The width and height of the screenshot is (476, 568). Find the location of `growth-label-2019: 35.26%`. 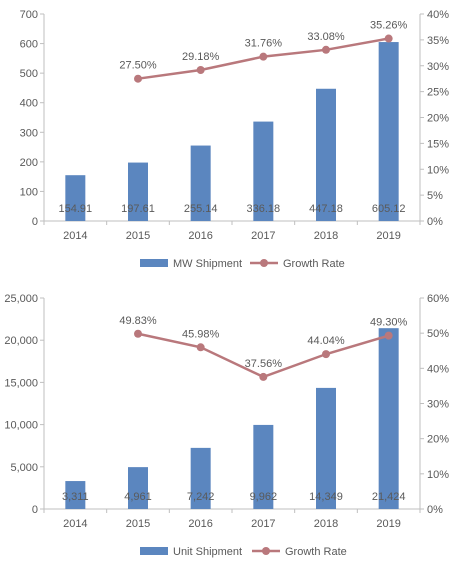

growth-label-2019: 35.26% is located at coordinates (389, 26).